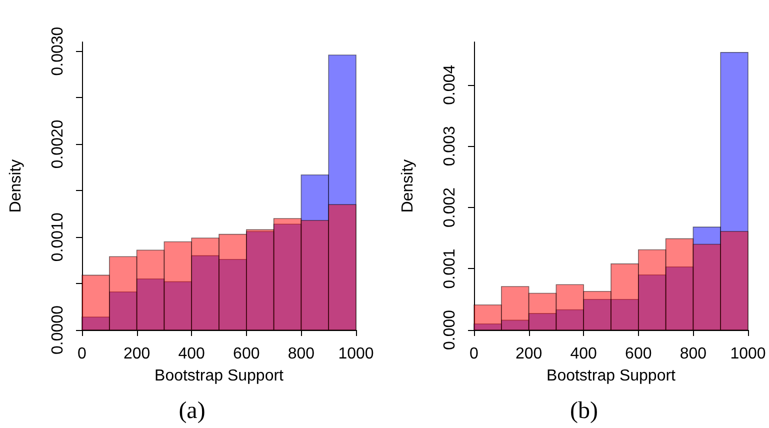 The image size is (769, 428). Describe the element at coordinates (450, 207) in the screenshot. I see `y-tick-label: 0.002` at that location.